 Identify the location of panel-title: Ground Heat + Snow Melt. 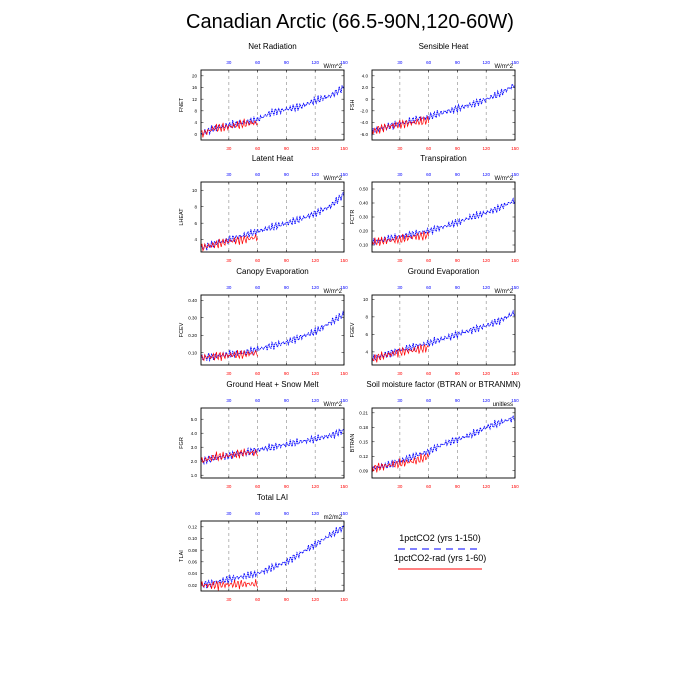
(272, 384).